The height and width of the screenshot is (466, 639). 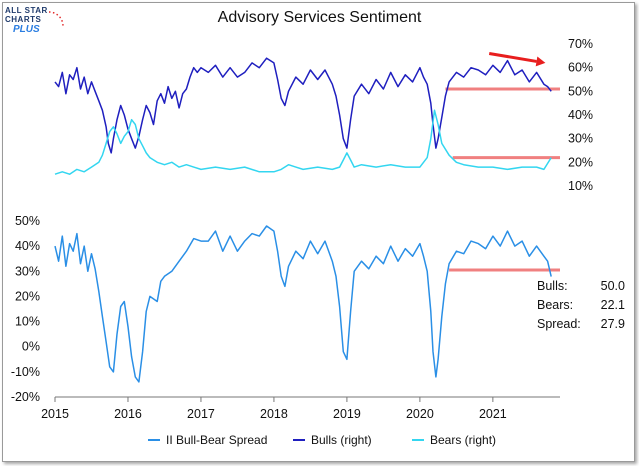 I want to click on y-tick-label-bottom--20: -20%, so click(x=25, y=397).